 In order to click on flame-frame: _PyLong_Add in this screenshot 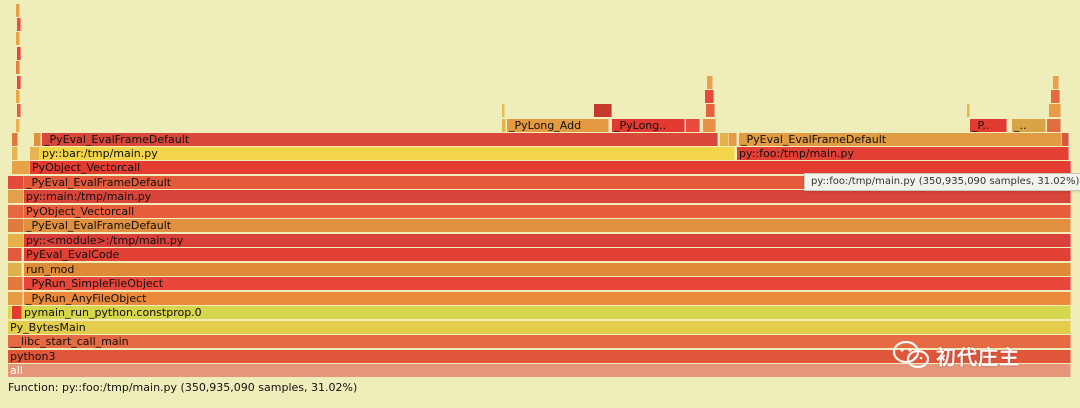, I will do `click(558, 125)`.